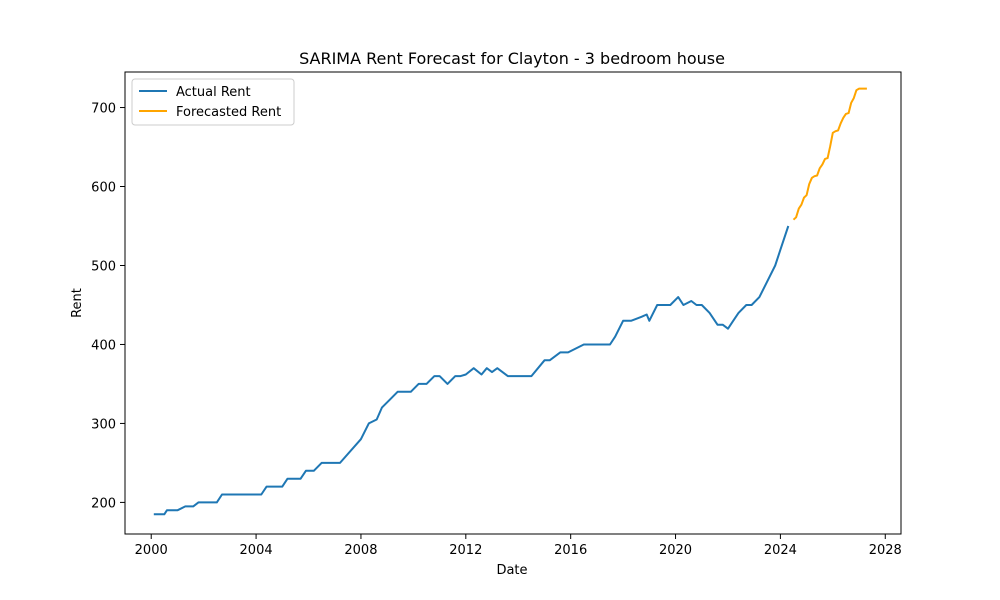 The width and height of the screenshot is (1000, 600). I want to click on y-tick-label-0: 200, so click(103, 503).